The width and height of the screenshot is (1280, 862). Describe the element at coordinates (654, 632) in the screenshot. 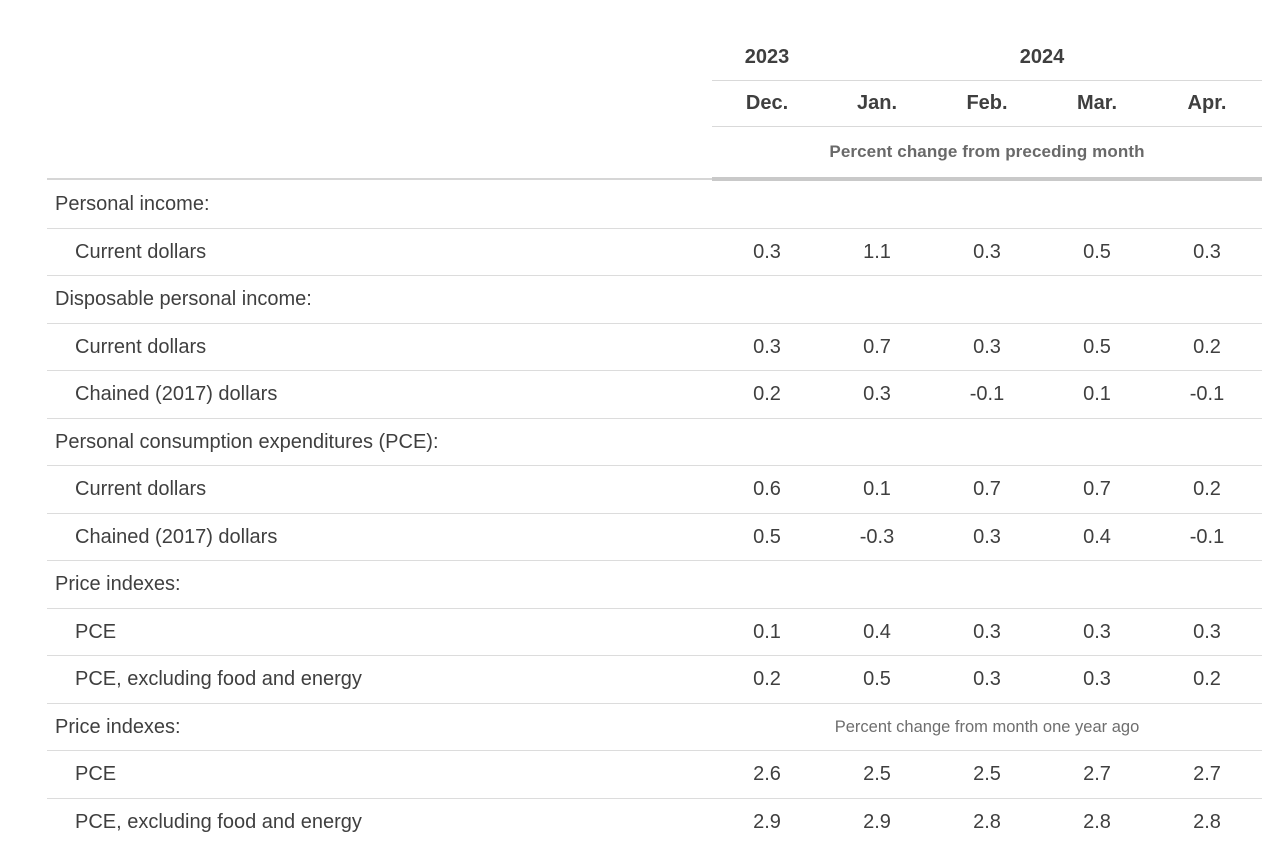

I see `table-row: PCE 0.1 0.4 0.3 0.3 0.3` at that location.